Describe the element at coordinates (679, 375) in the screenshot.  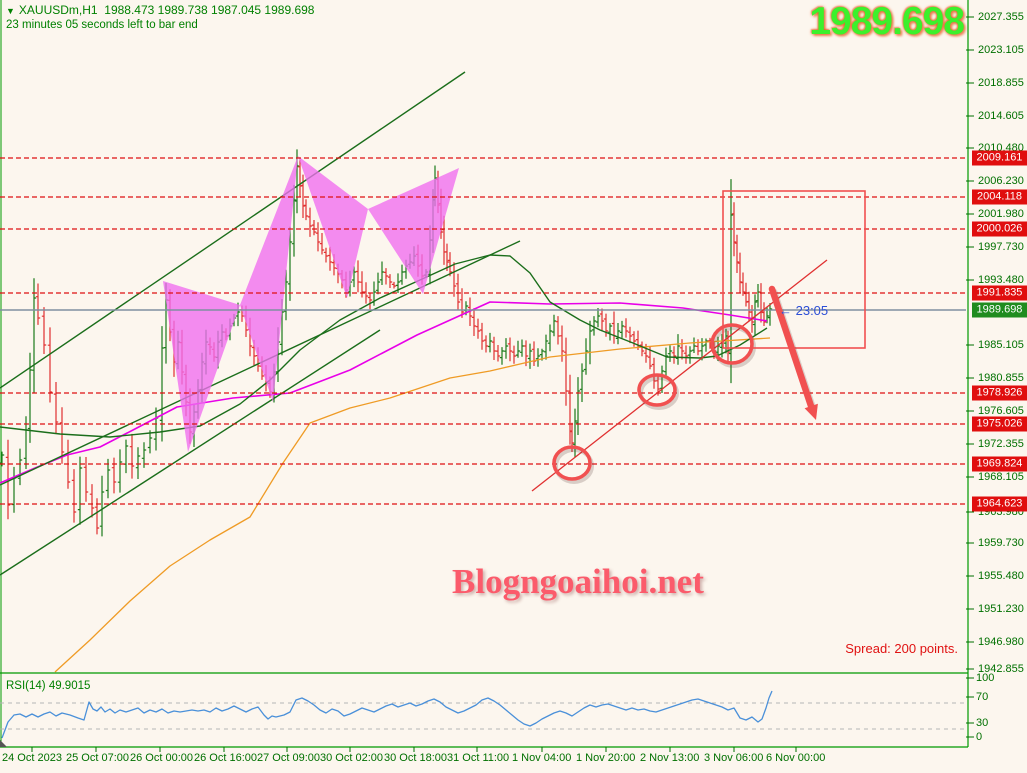
I see `red-ascending-trendline` at that location.